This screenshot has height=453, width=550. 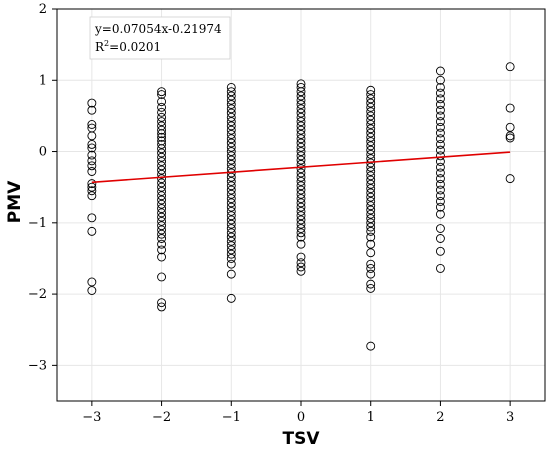 What do you see at coordinates (37, 365) in the screenshot?
I see `y-tick-label: −3` at bounding box center [37, 365].